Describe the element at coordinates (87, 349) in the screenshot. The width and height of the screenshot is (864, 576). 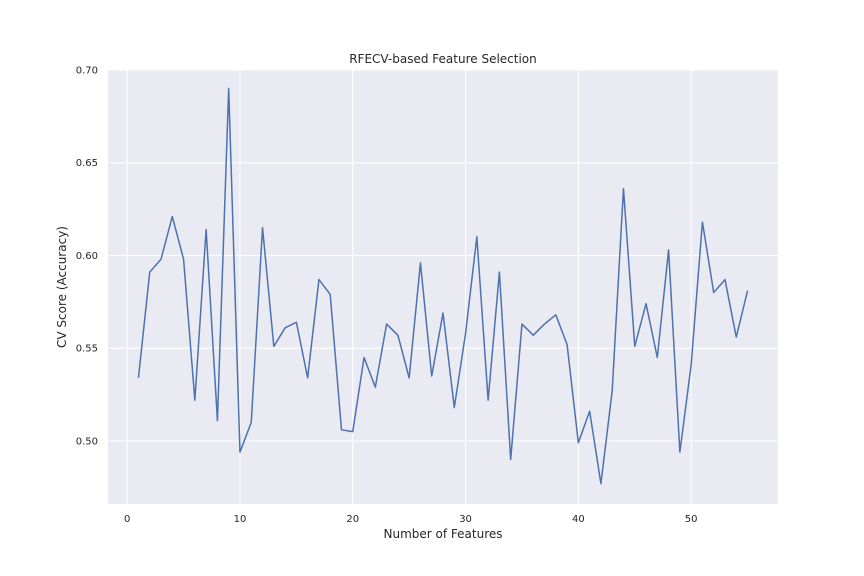
I see `y-tick-label: 0.55` at that location.